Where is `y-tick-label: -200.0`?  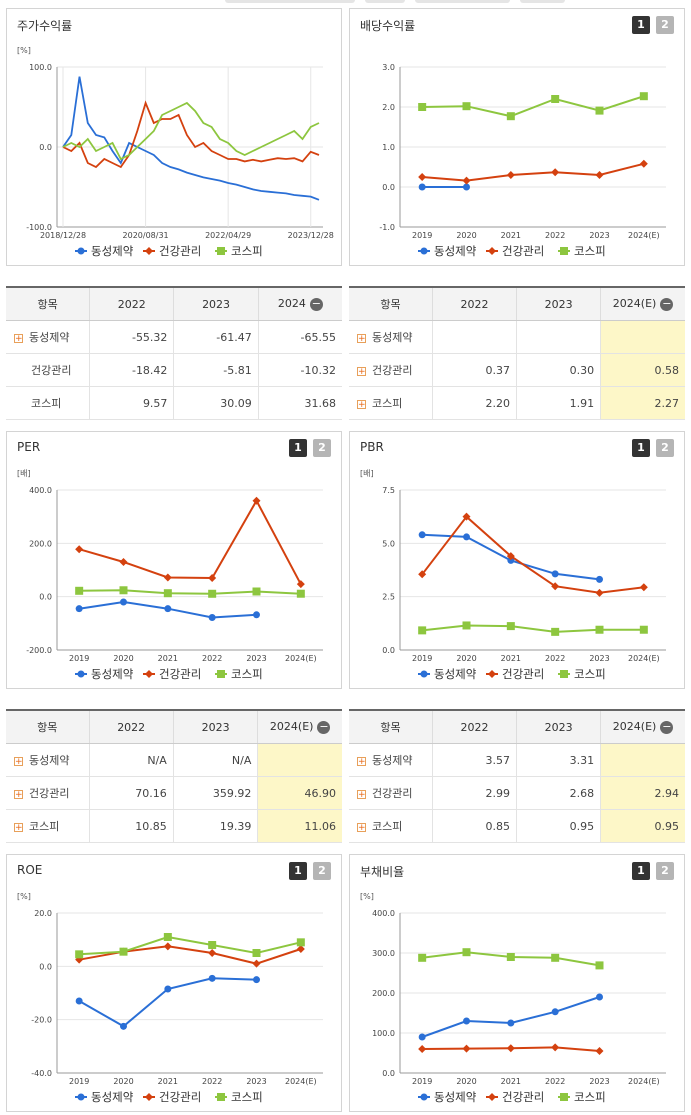
y-tick-label: -200.0 is located at coordinates (39, 650).